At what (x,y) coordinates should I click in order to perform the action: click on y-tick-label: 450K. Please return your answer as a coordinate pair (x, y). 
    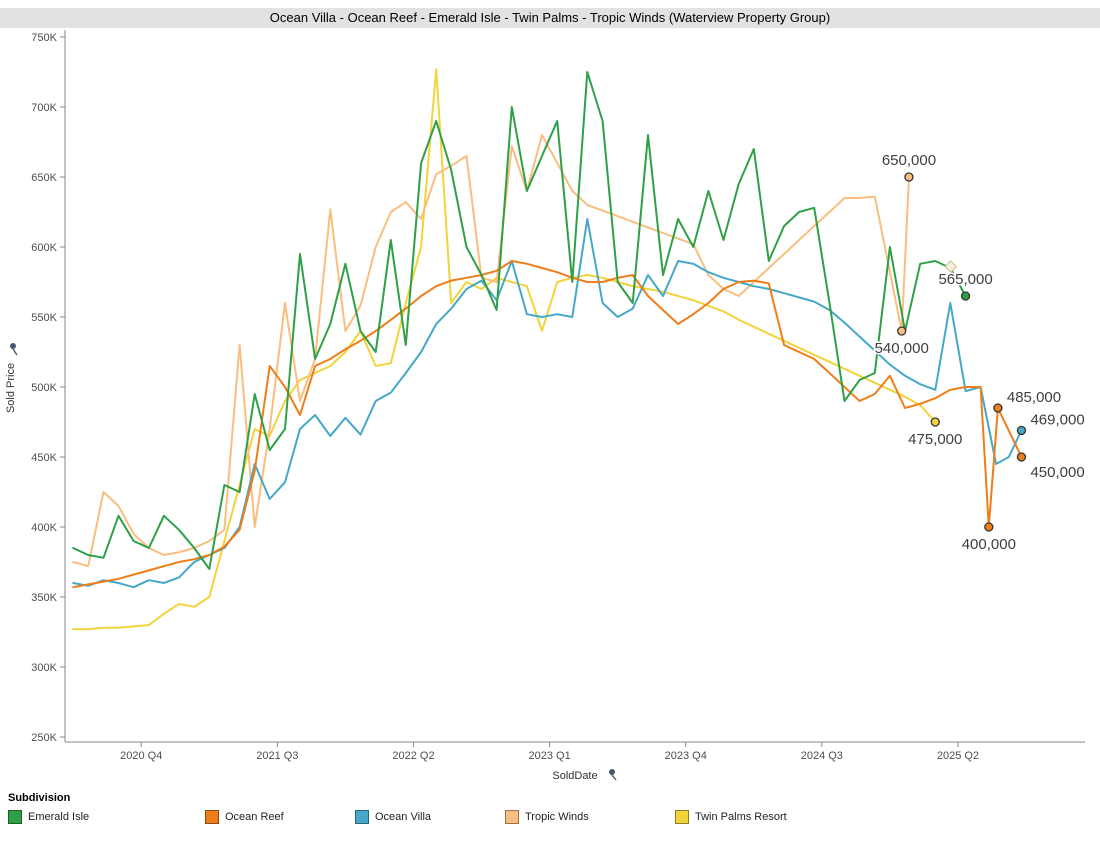
    Looking at the image, I should click on (44, 458).